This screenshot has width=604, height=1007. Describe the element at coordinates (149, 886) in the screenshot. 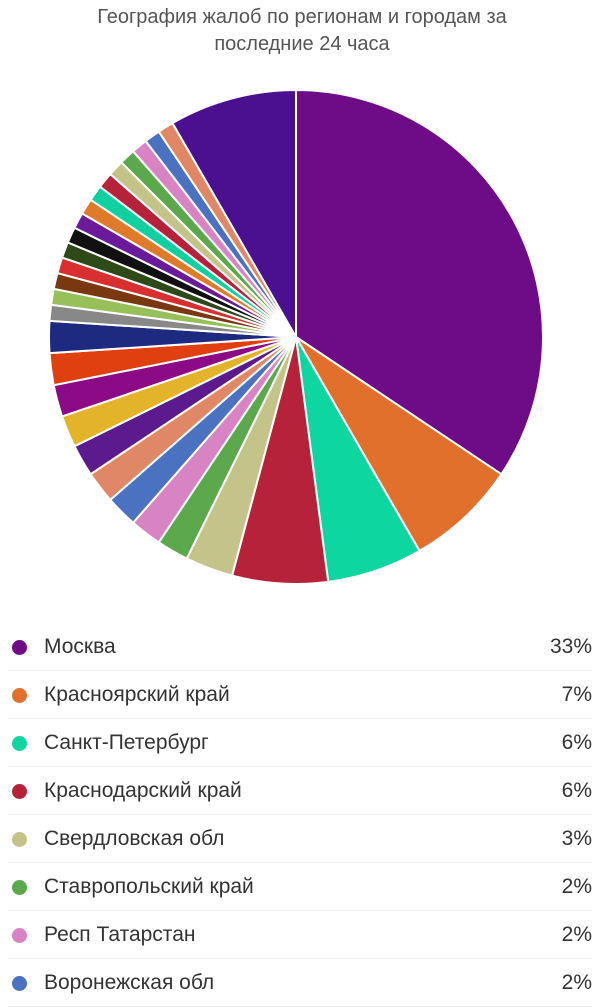

I see `legend-label: Ставропольский край` at that location.